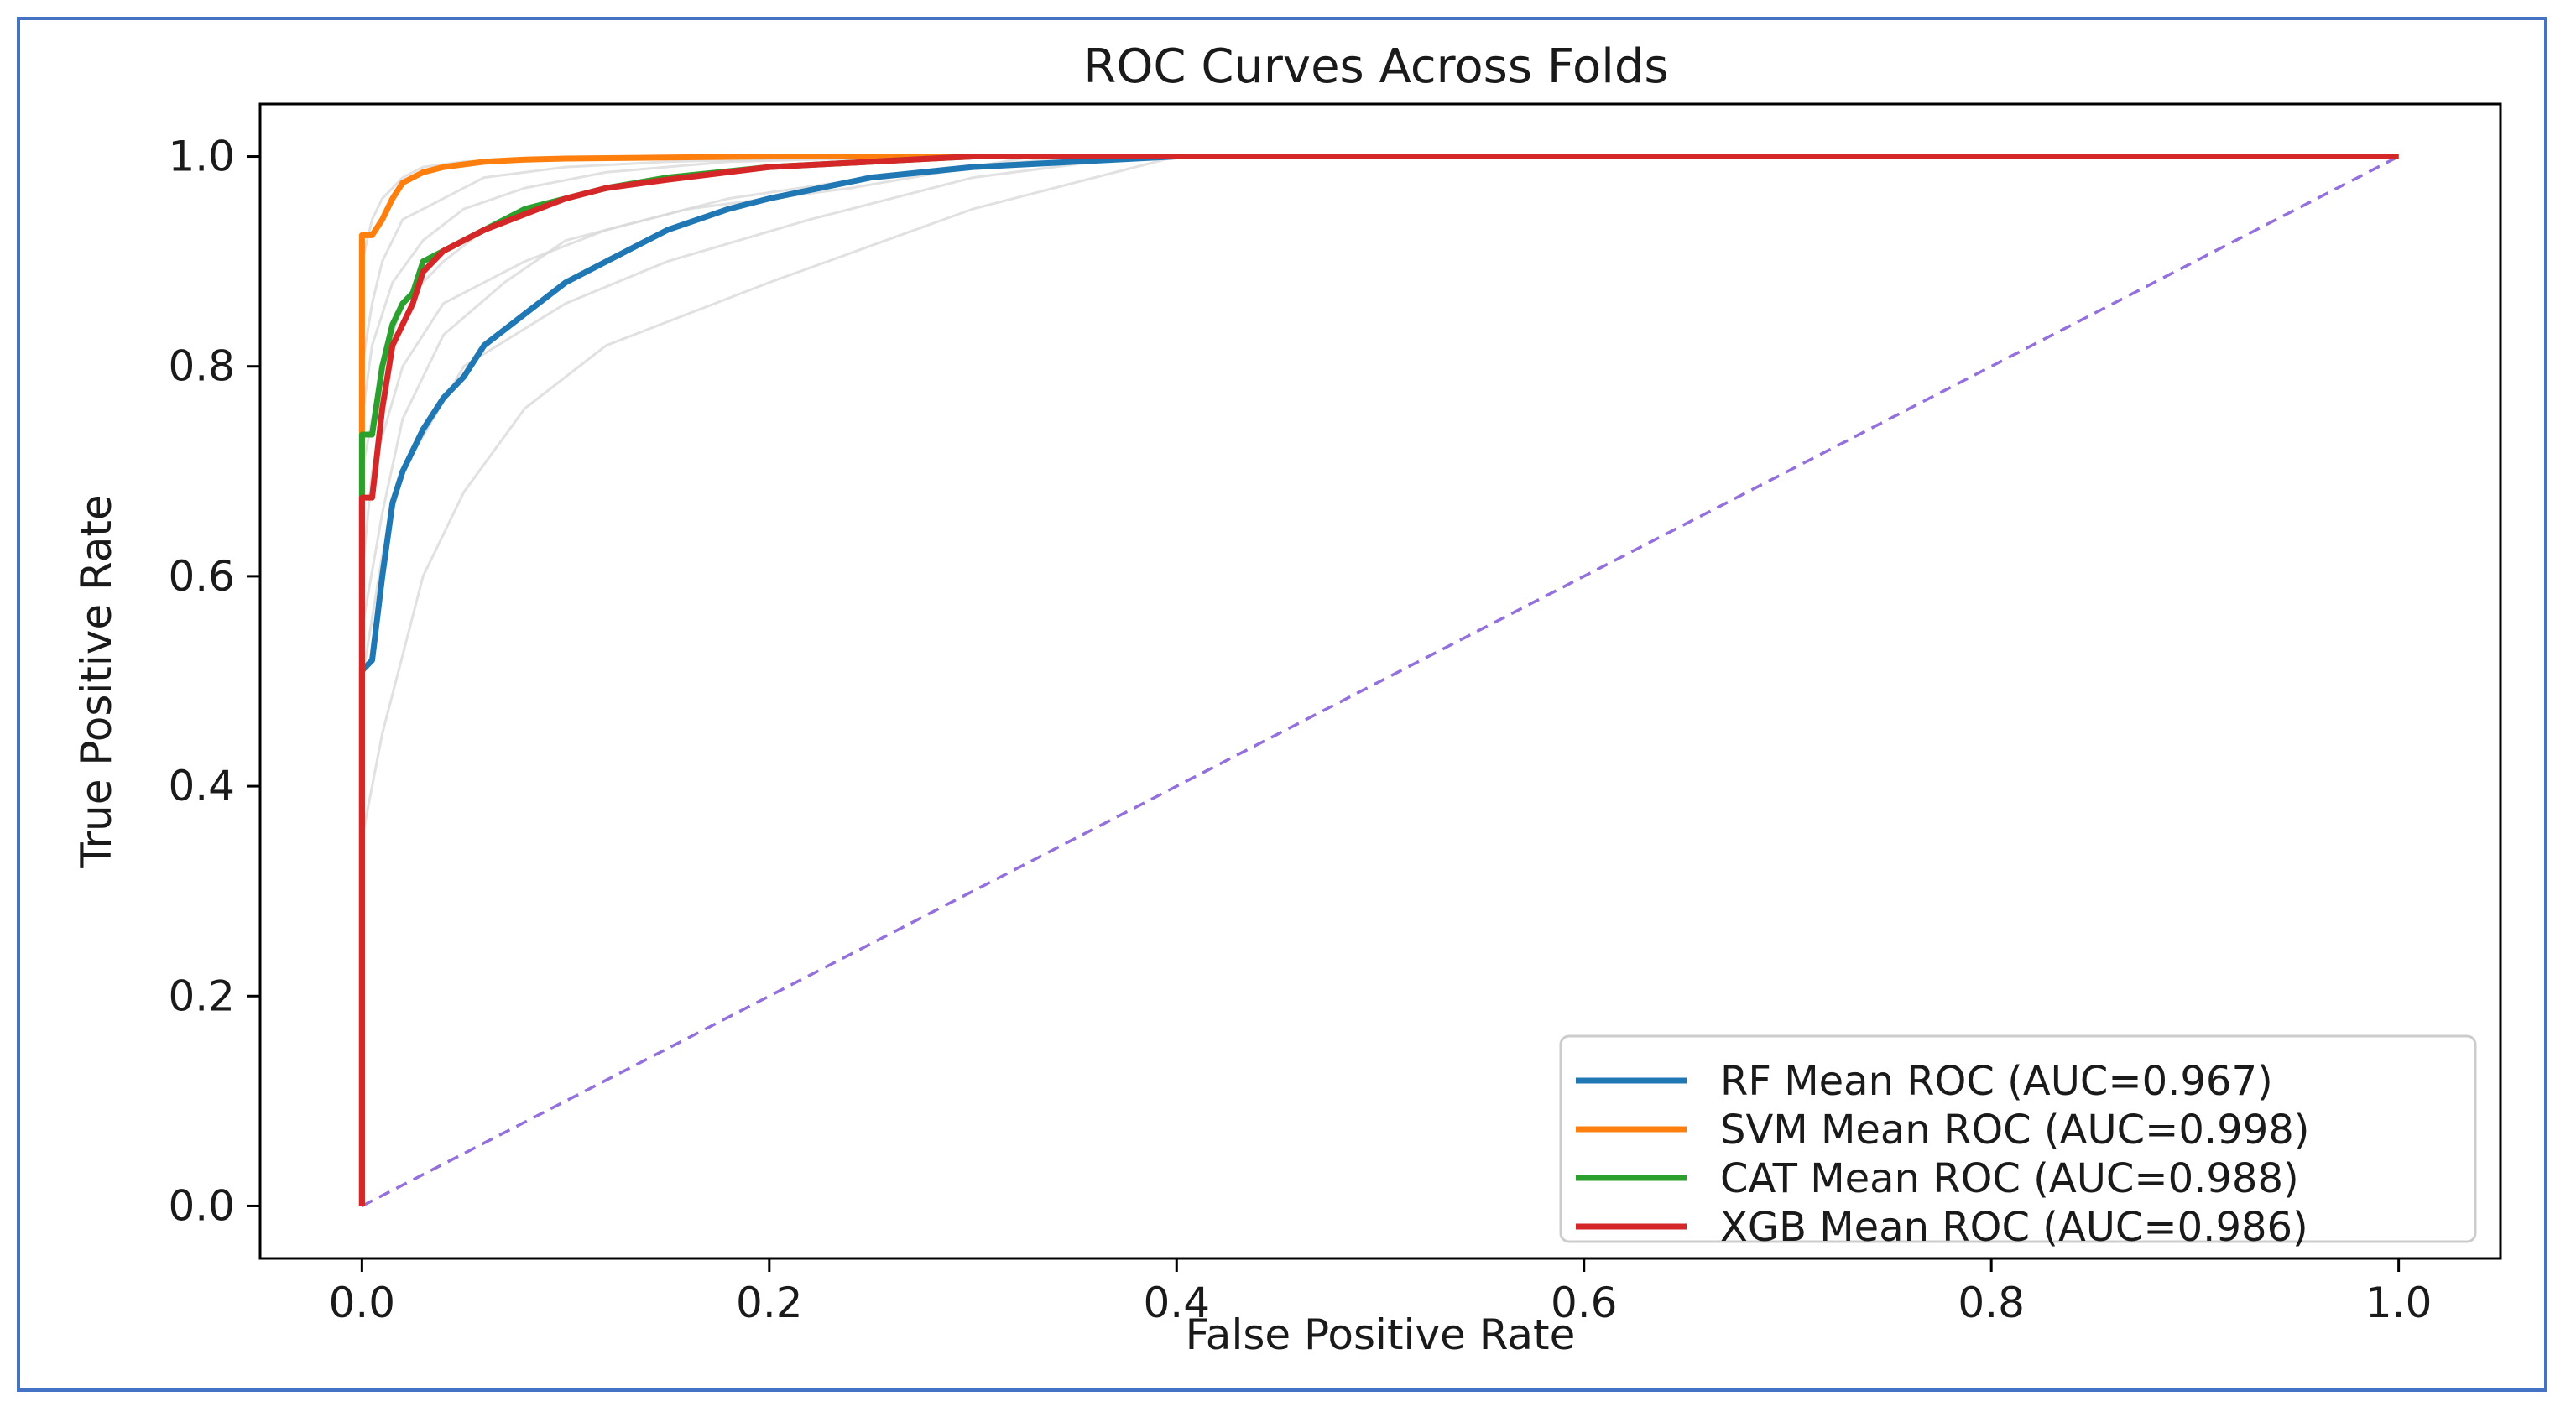 This screenshot has height=1417, width=2576. What do you see at coordinates (362, 1303) in the screenshot?
I see `x-tick-label: 0.0` at bounding box center [362, 1303].